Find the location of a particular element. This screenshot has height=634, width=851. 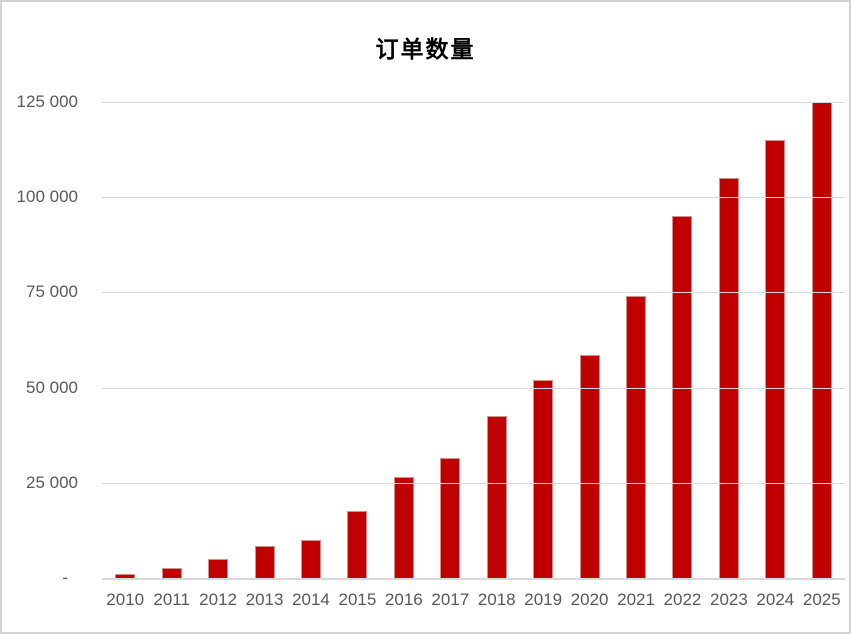

bar-slot-2019 is located at coordinates (543, 340).